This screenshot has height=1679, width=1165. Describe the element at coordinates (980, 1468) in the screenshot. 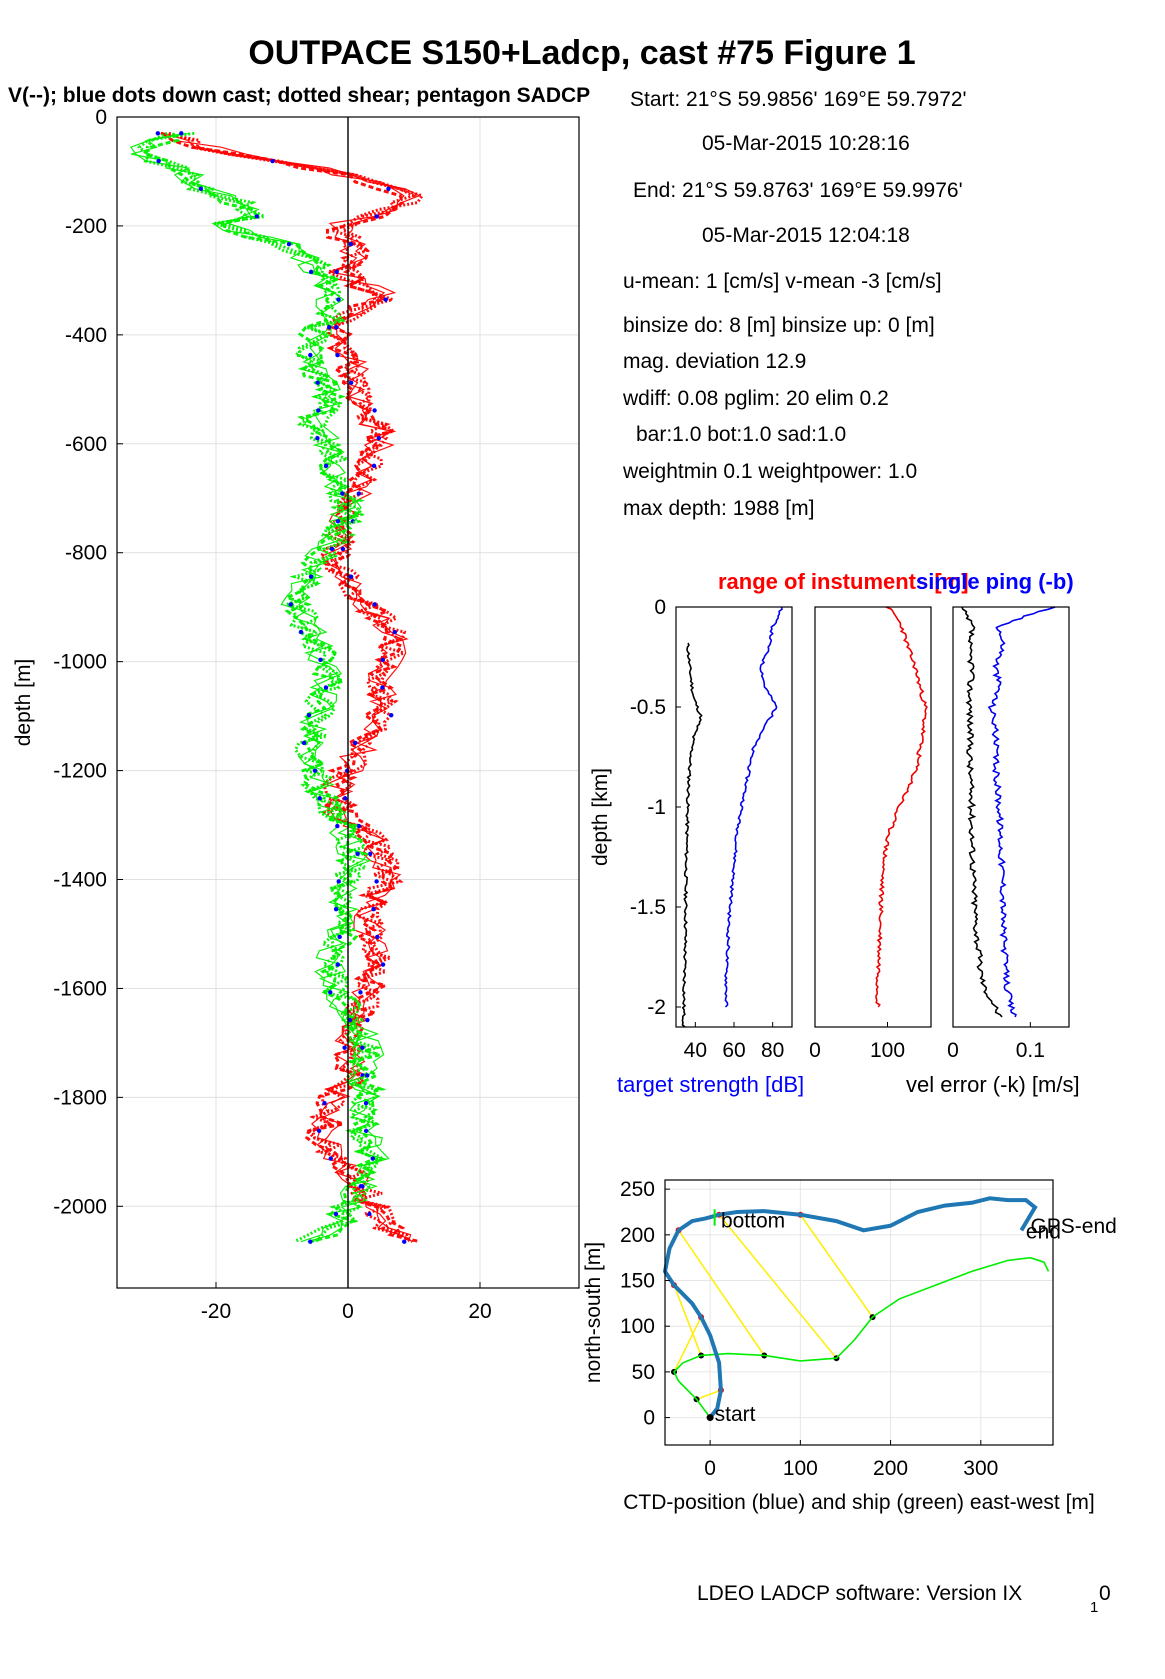

I see `x-tick-label: 300` at that location.